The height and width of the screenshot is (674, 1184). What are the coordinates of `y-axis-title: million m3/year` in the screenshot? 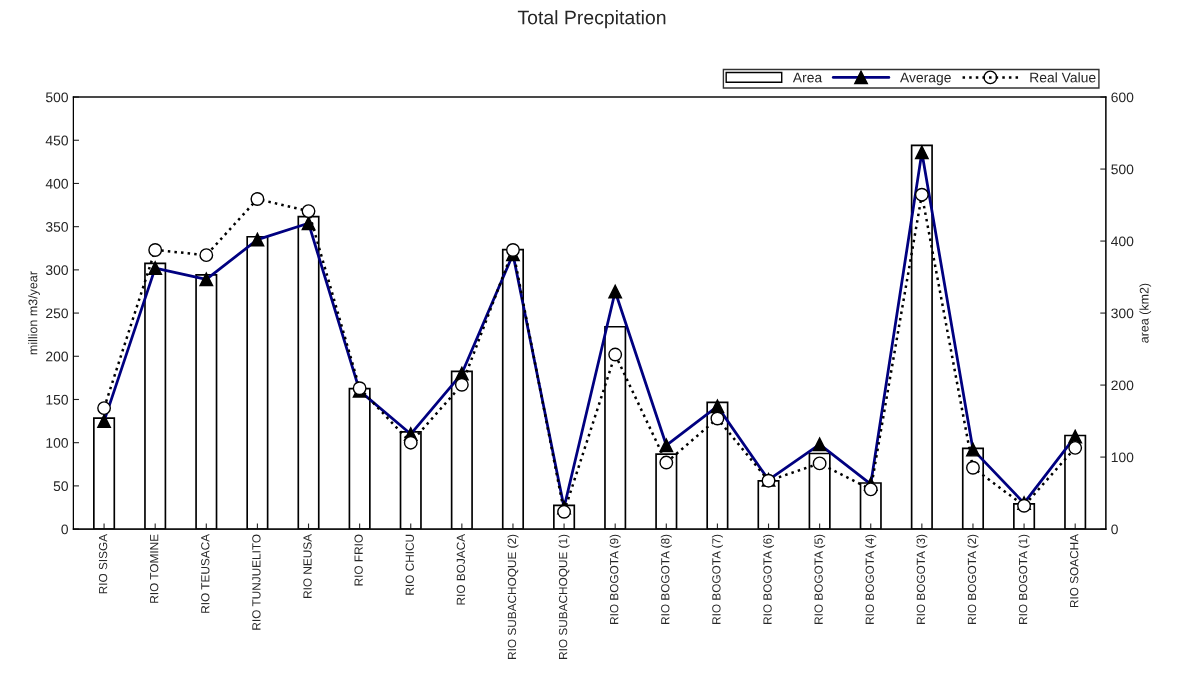 It's located at (34, 313).